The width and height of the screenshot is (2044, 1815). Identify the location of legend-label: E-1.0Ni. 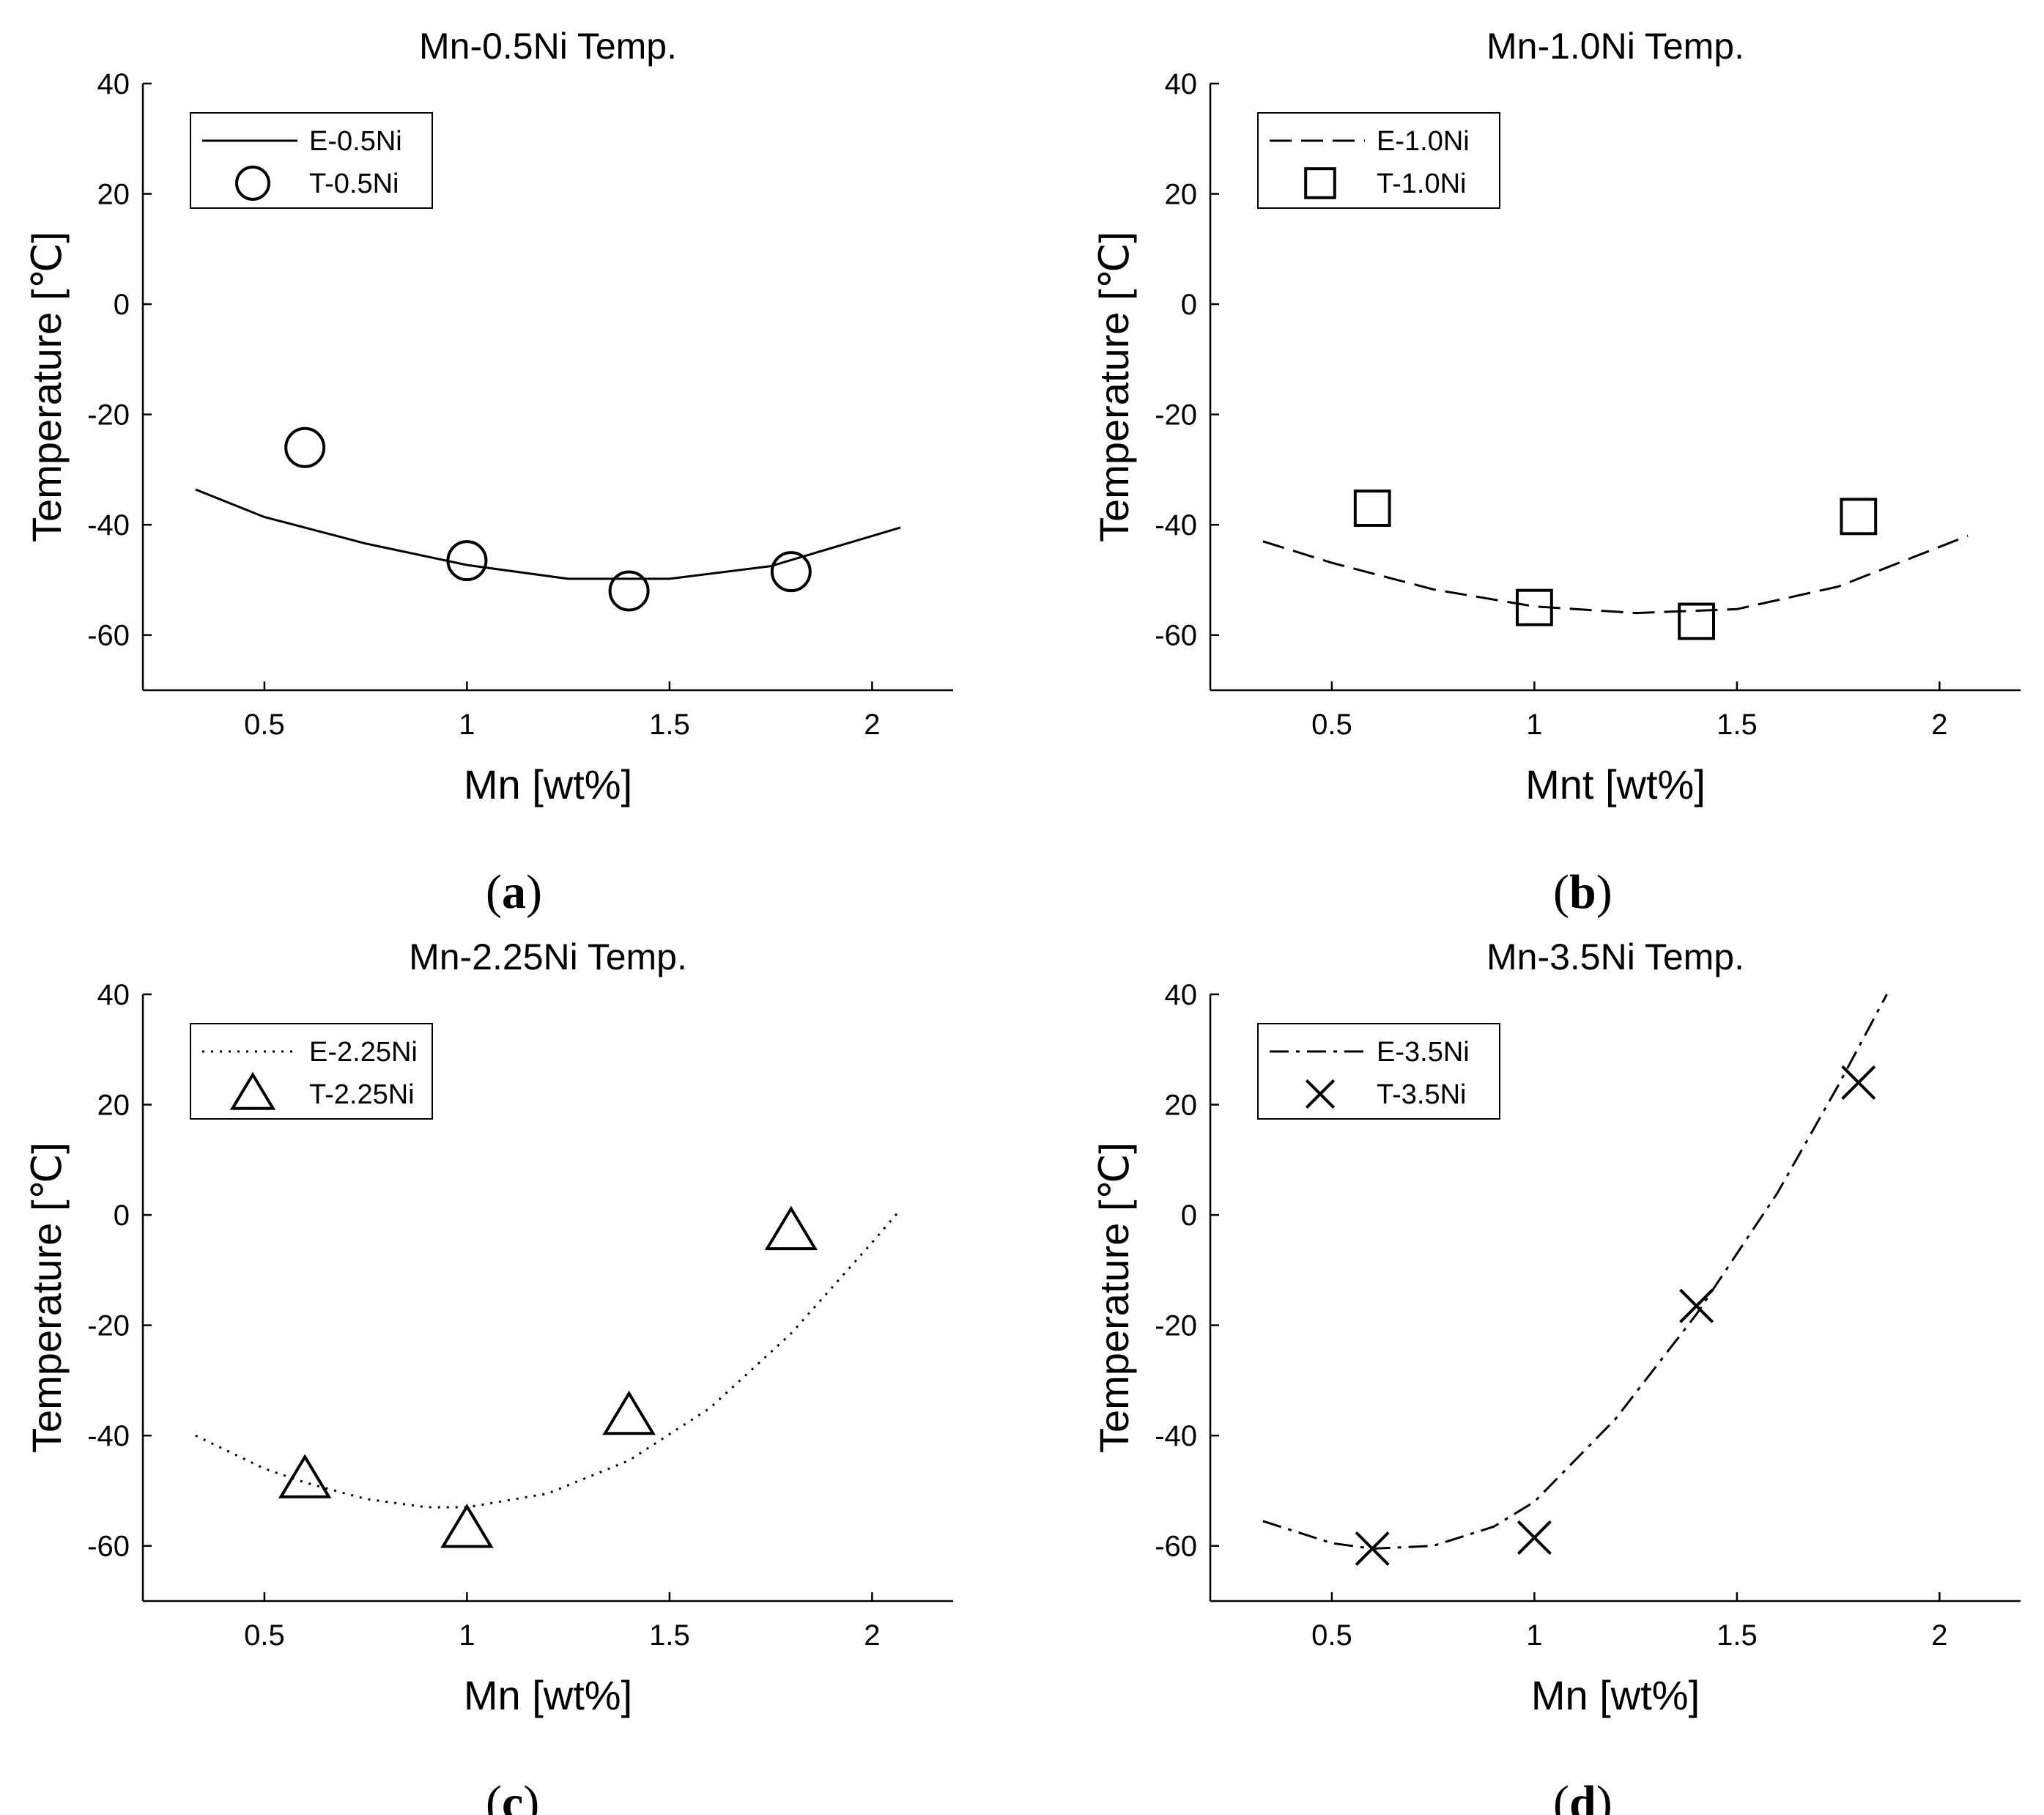
(1424, 141).